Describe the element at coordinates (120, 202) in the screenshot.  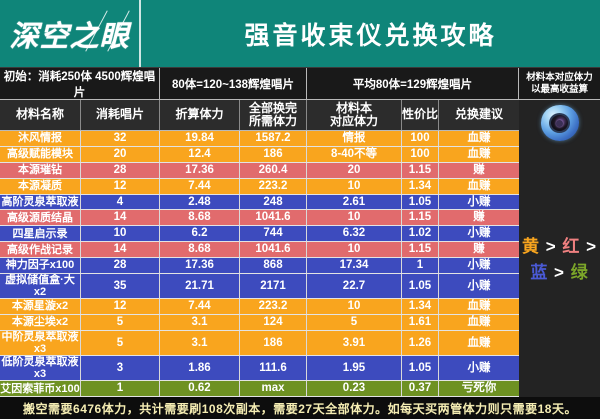
I see `table-cell: 4` at that location.